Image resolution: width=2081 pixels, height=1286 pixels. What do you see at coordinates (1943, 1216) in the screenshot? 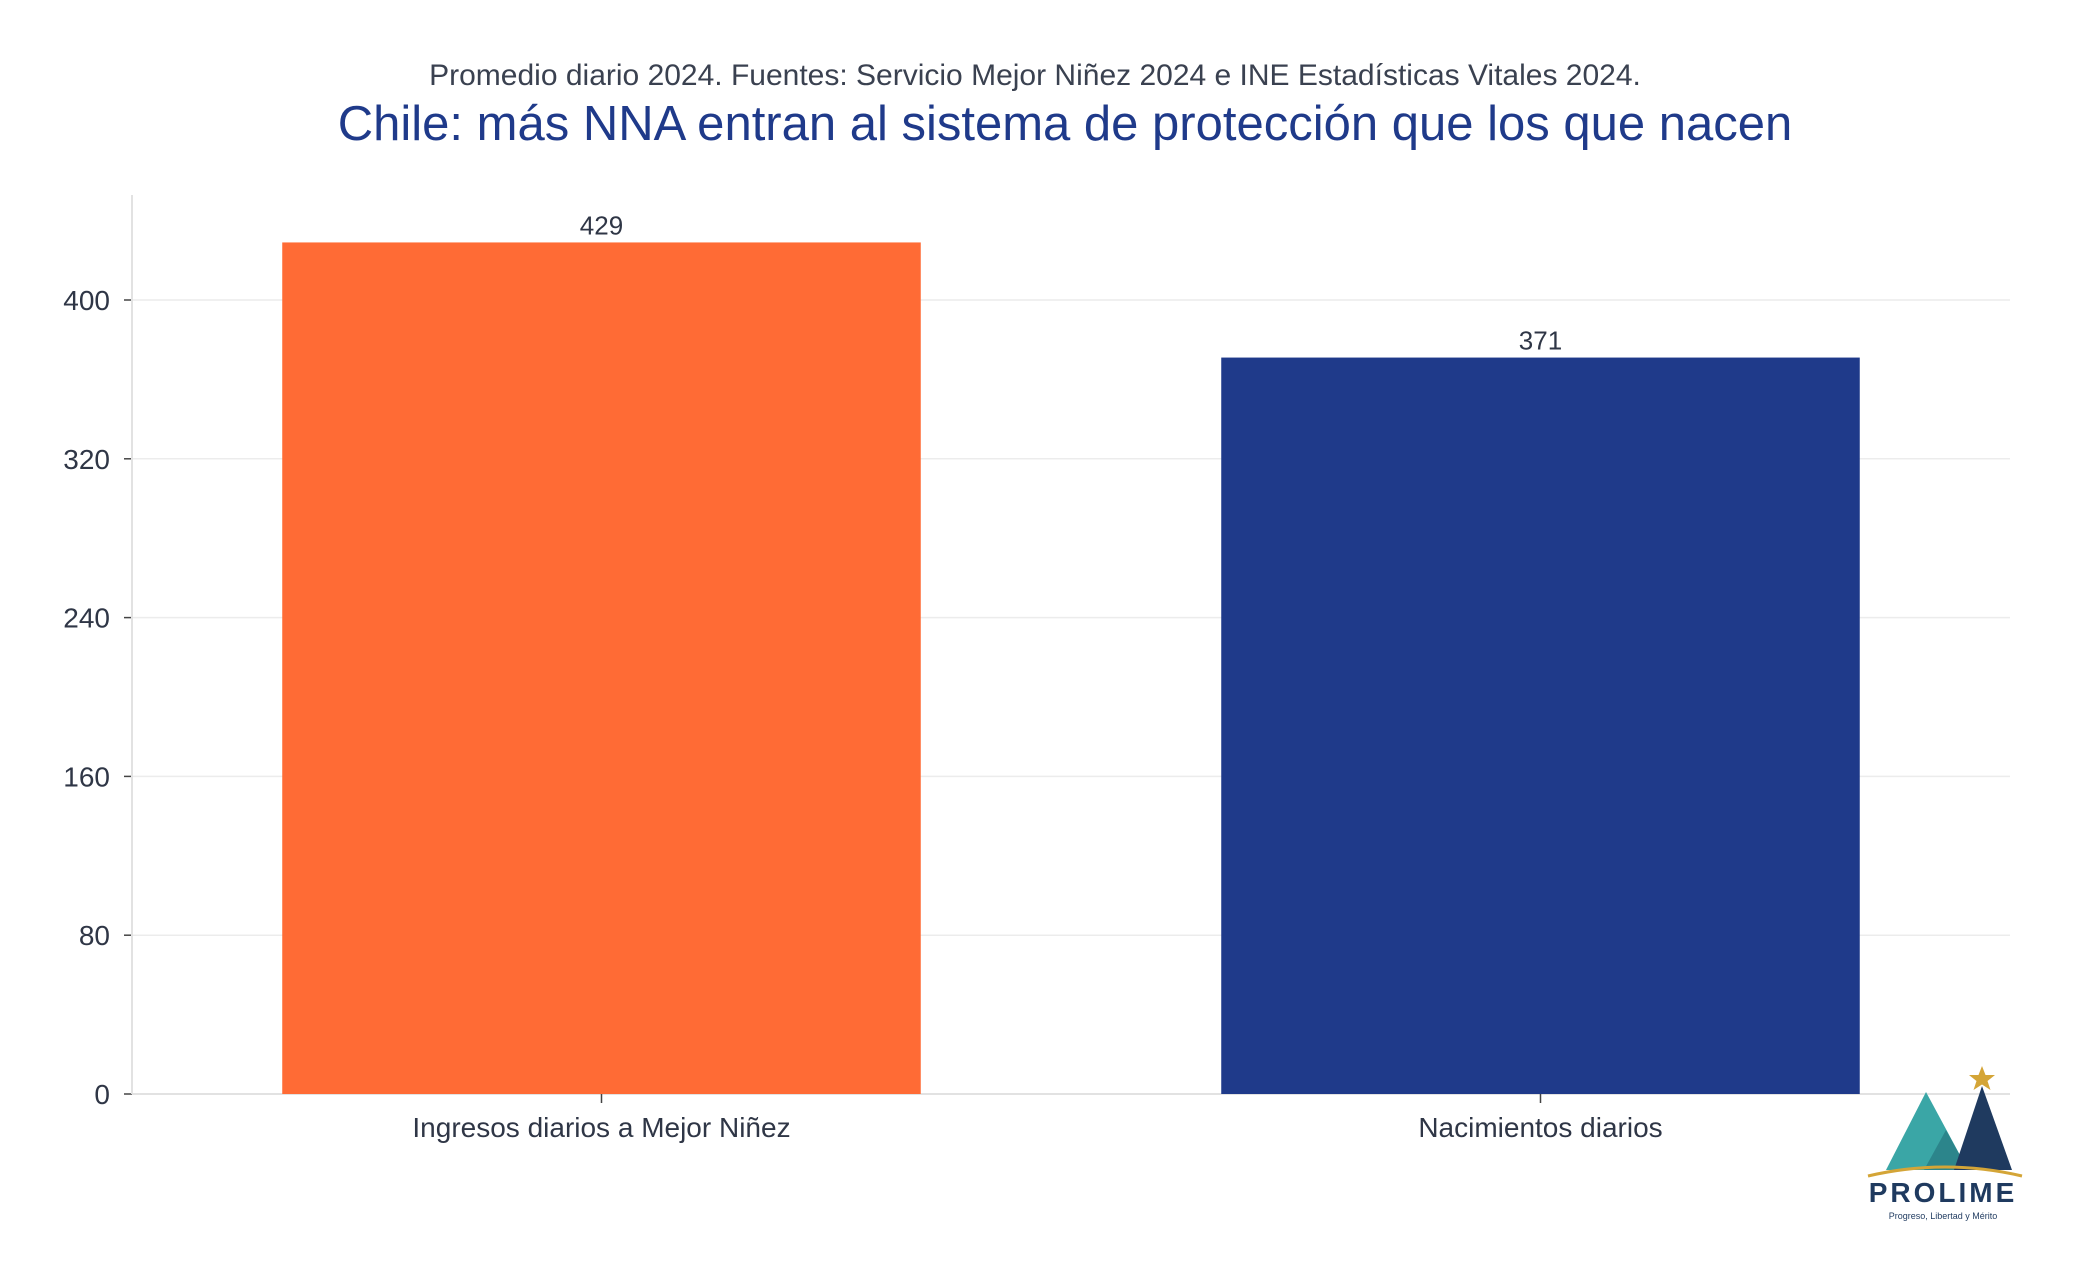
I see `logo-tagline: Progreso, Libertad y Mérito` at bounding box center [1943, 1216].